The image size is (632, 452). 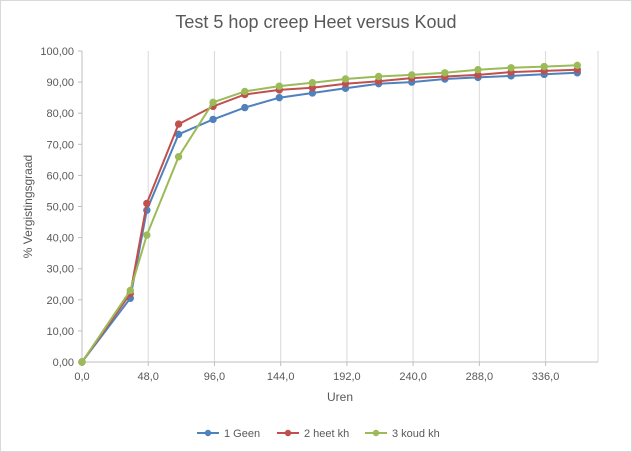 What do you see at coordinates (480, 377) in the screenshot?
I see `x-tick-label: 288,0` at bounding box center [480, 377].